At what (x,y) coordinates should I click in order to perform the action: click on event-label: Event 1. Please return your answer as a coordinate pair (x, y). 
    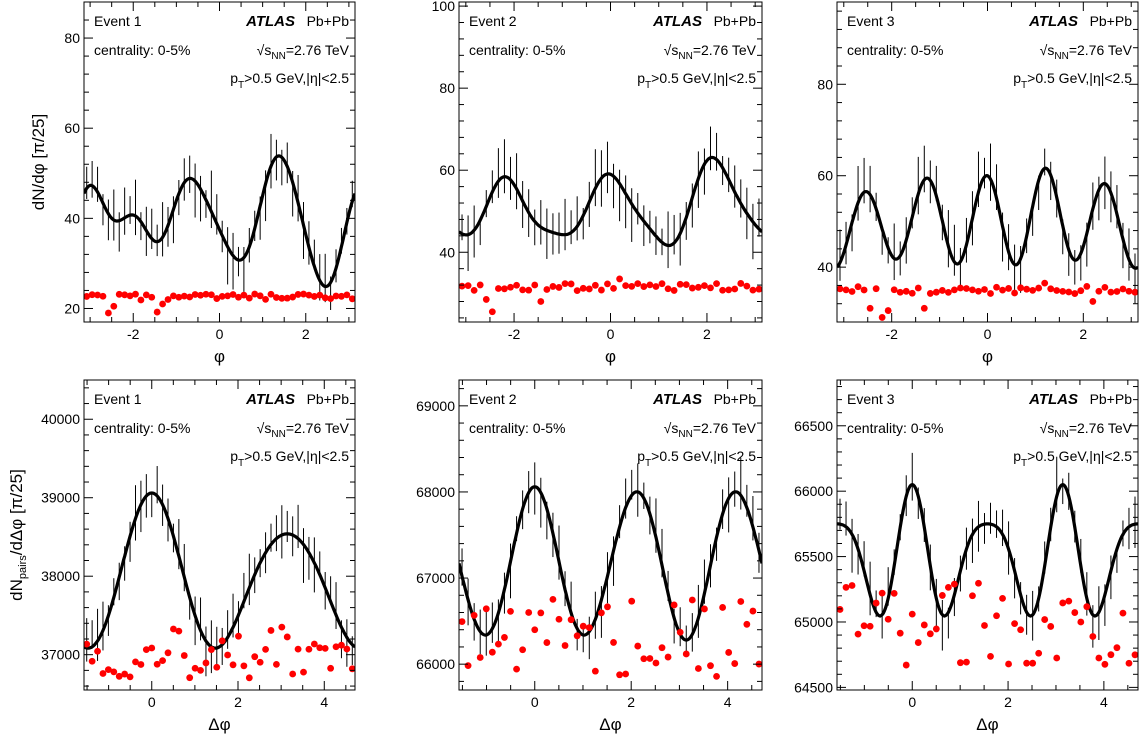
    Looking at the image, I should click on (118, 399).